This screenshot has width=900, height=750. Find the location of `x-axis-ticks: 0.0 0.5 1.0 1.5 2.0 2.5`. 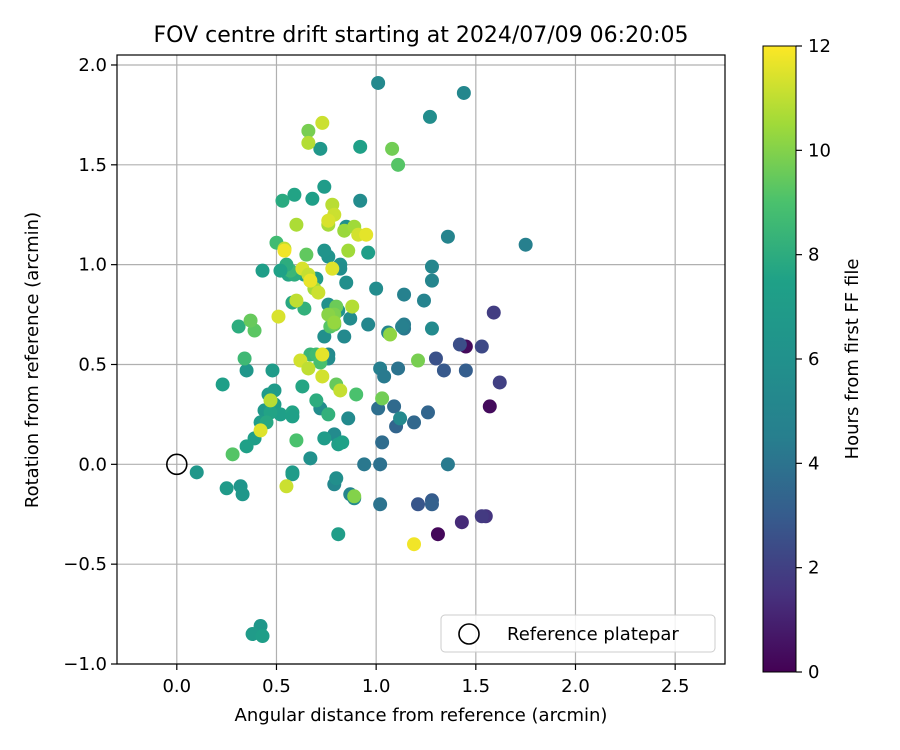

x-axis-ticks: 0.0 0.5 1.0 1.5 2.0 2.5 is located at coordinates (425, 680).